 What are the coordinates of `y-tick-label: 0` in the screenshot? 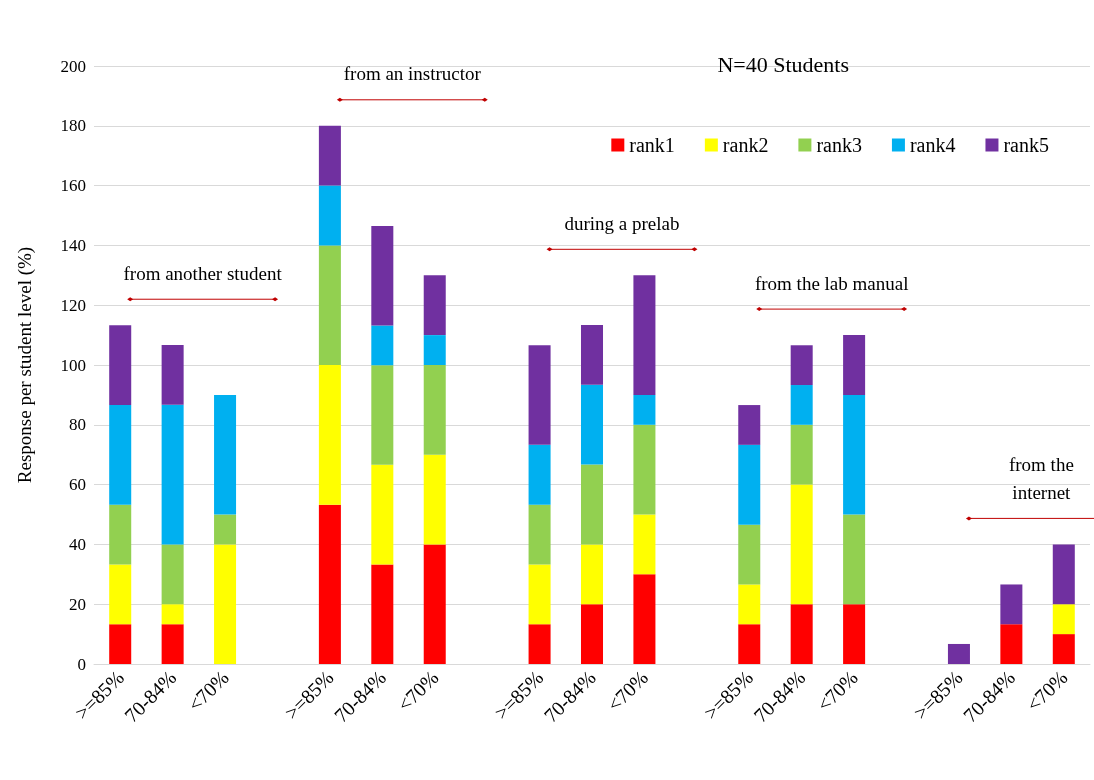 It's located at (81, 664).